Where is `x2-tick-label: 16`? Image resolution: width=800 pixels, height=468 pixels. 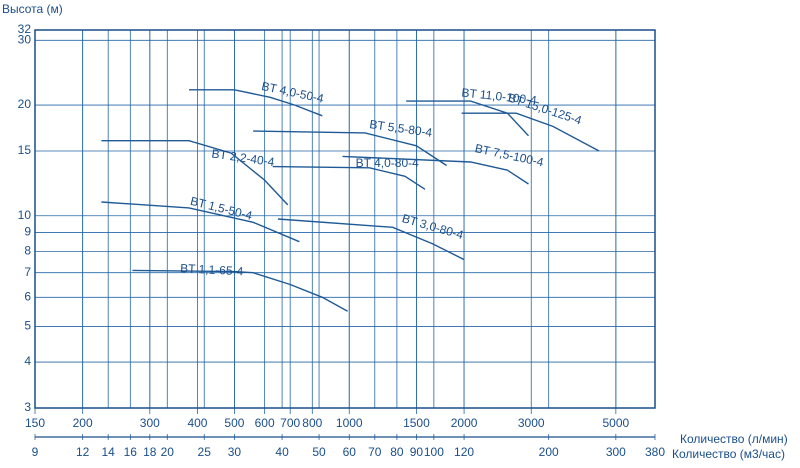 x2-tick-label: 16 is located at coordinates (131, 452).